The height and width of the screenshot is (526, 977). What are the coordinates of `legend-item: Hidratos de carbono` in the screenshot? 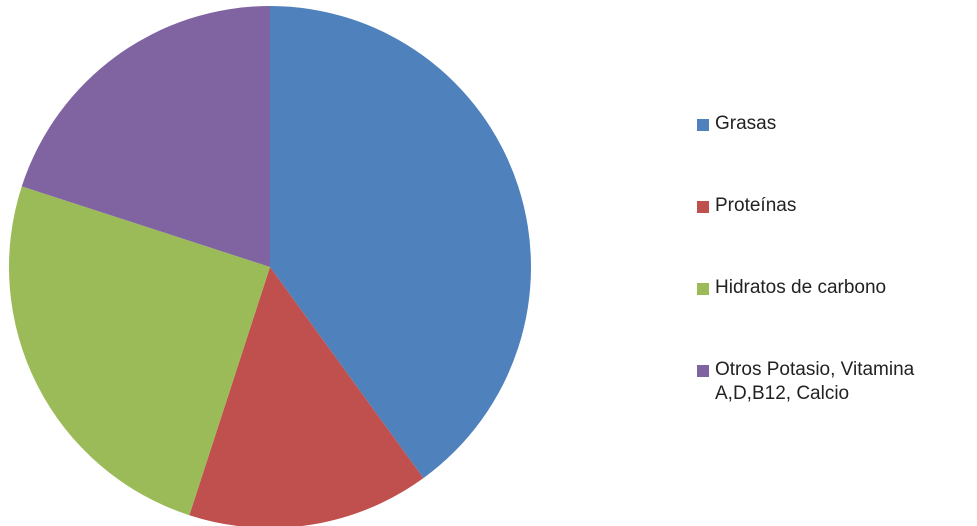 It's located at (834, 317).